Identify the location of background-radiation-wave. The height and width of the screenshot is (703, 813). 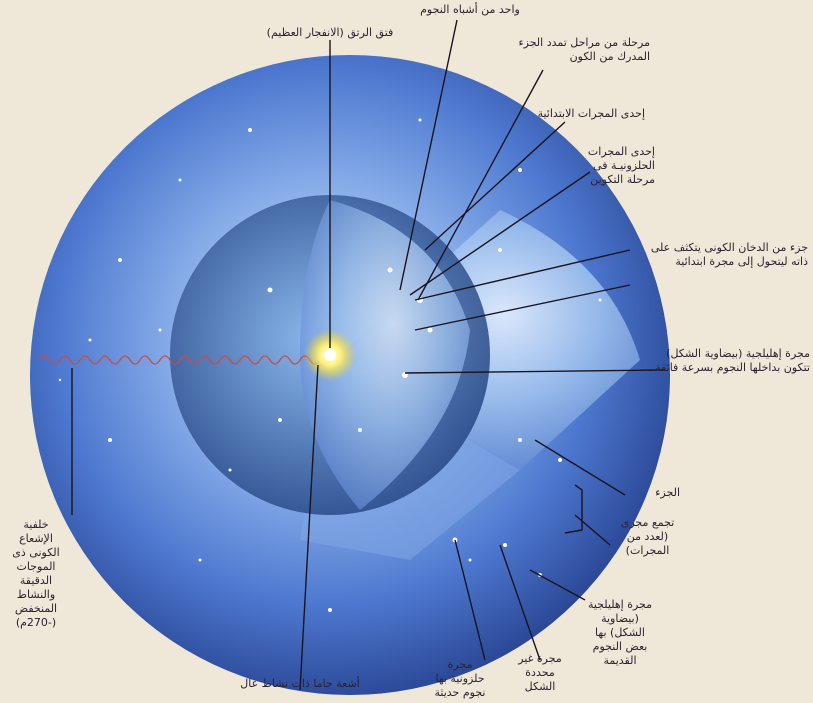
(180, 360).